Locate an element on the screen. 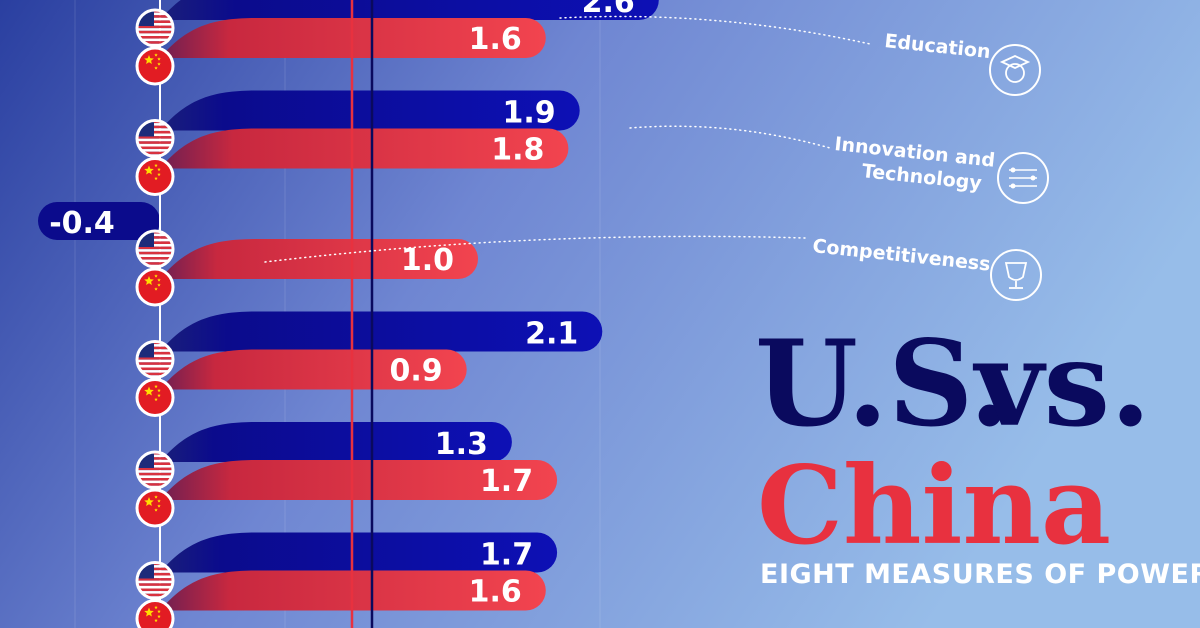  title-vs: vs. is located at coordinates (1061, 383).